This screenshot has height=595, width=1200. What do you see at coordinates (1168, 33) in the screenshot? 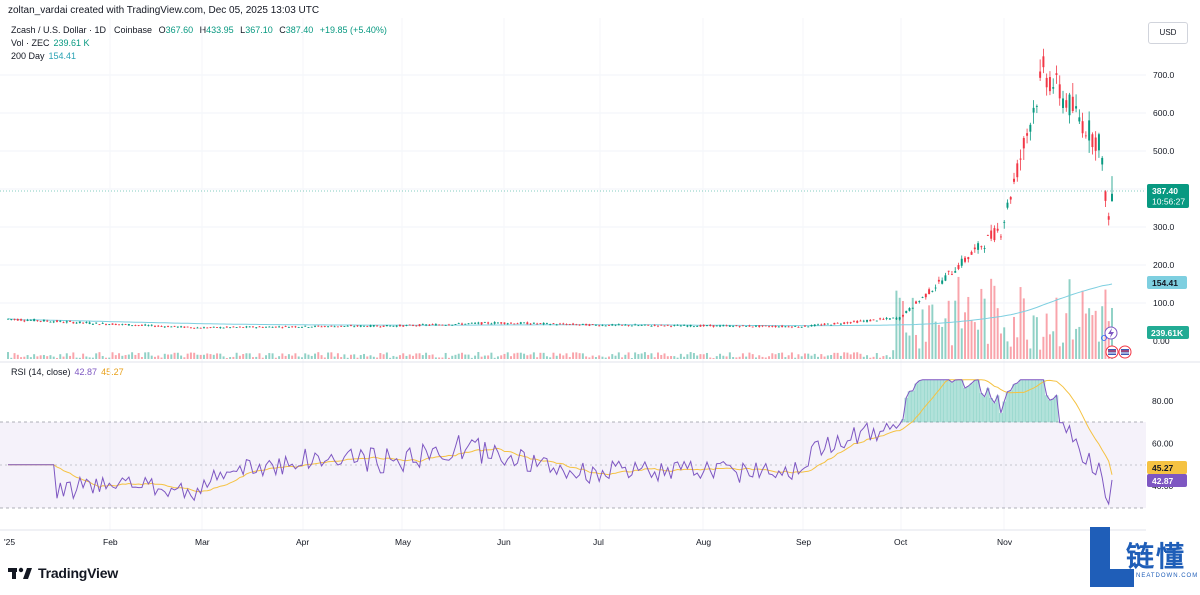
I see `currency-button: USD` at bounding box center [1168, 33].